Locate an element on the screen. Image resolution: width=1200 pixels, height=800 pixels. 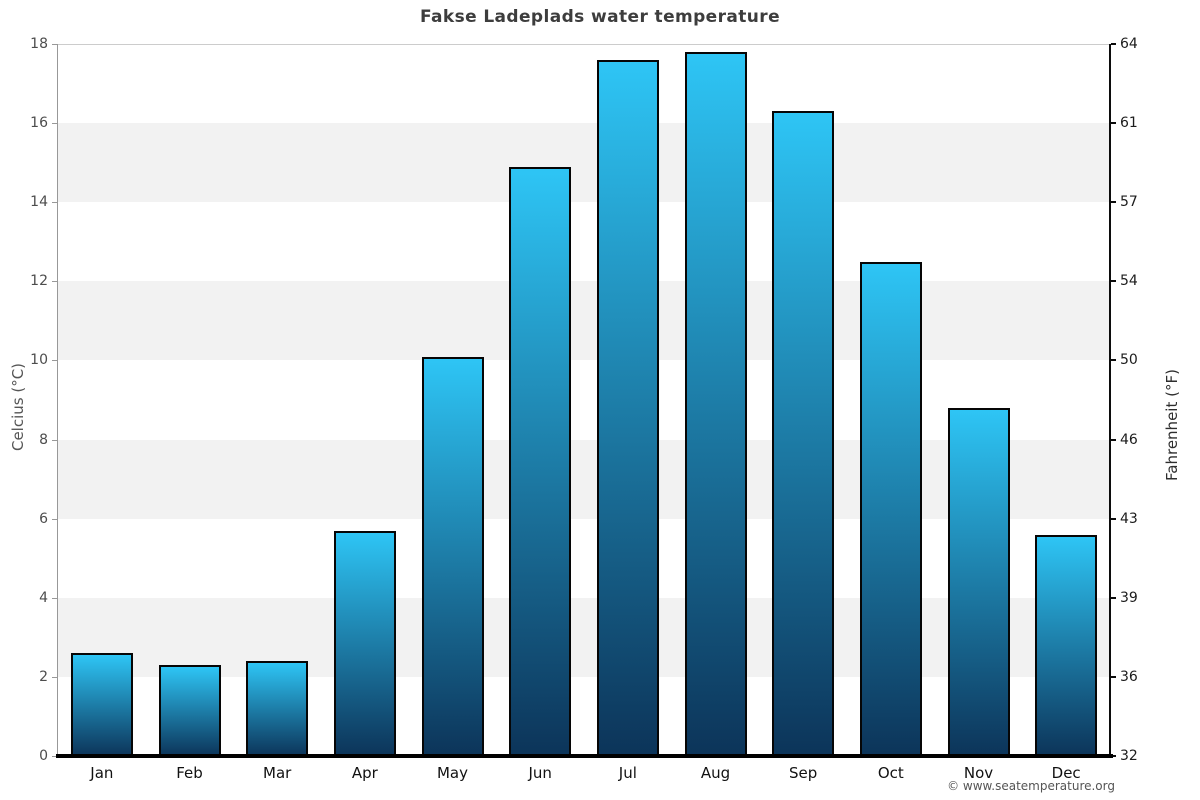
y-axis-tick-fahrenheit: 46 is located at coordinates (1129, 439).